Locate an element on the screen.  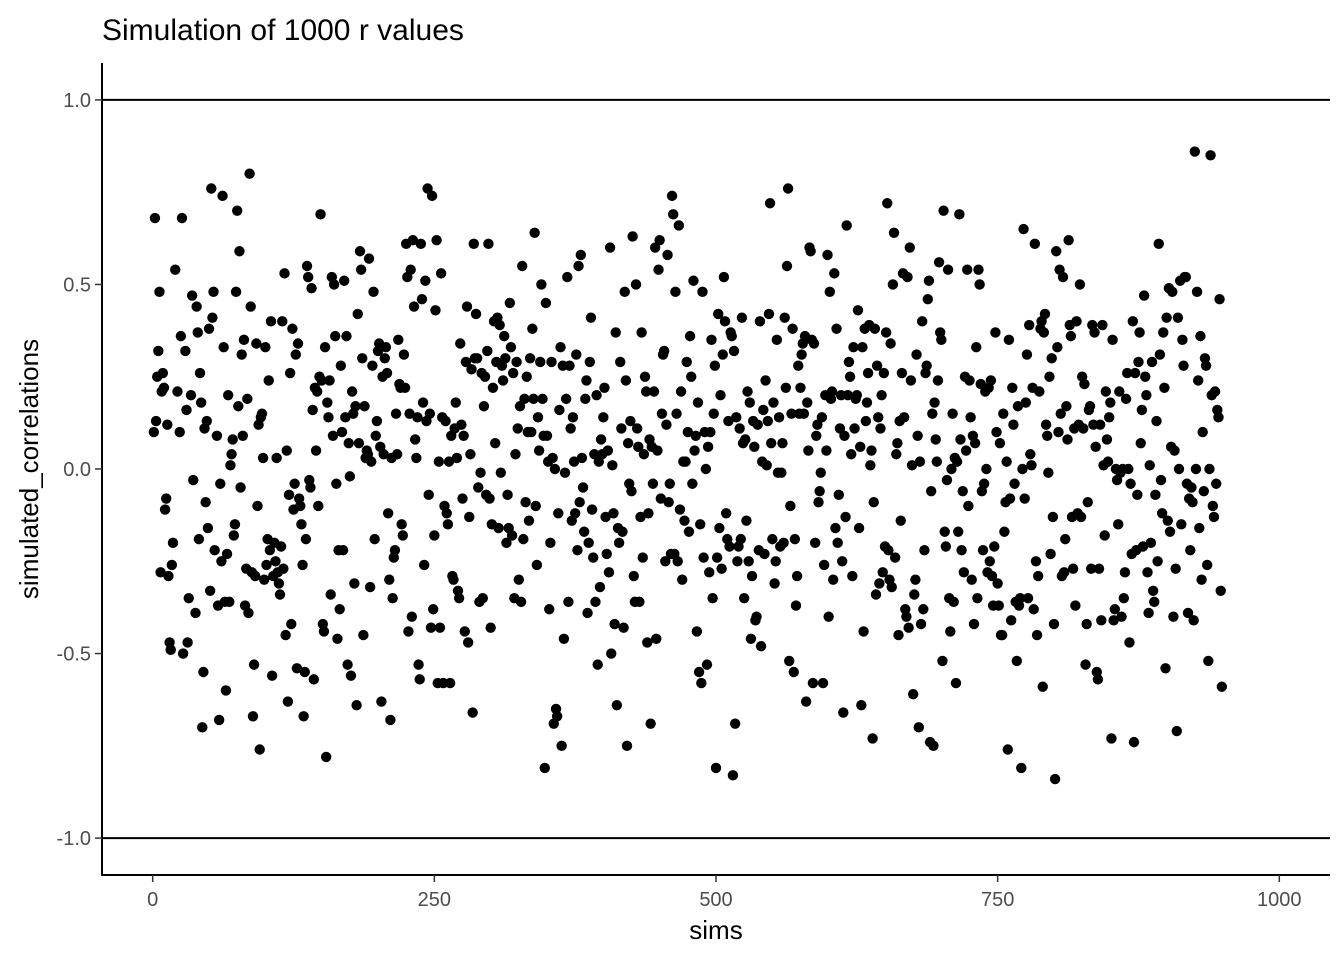
x-tick-label: 500 is located at coordinates (715, 900).